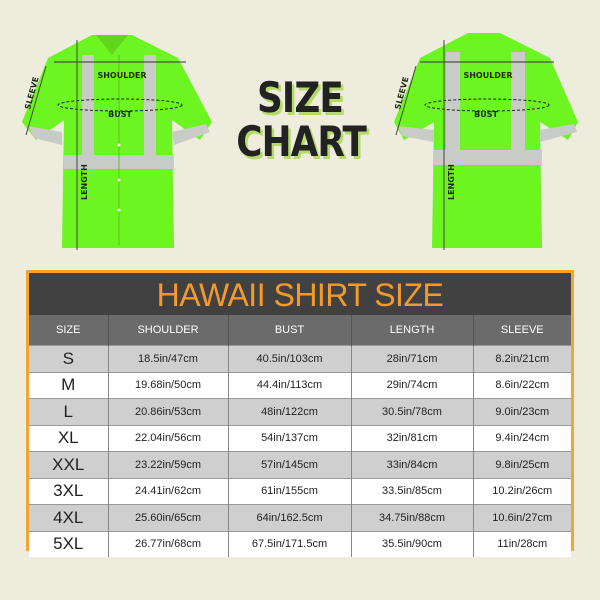  I want to click on size-cell: M, so click(69, 385).